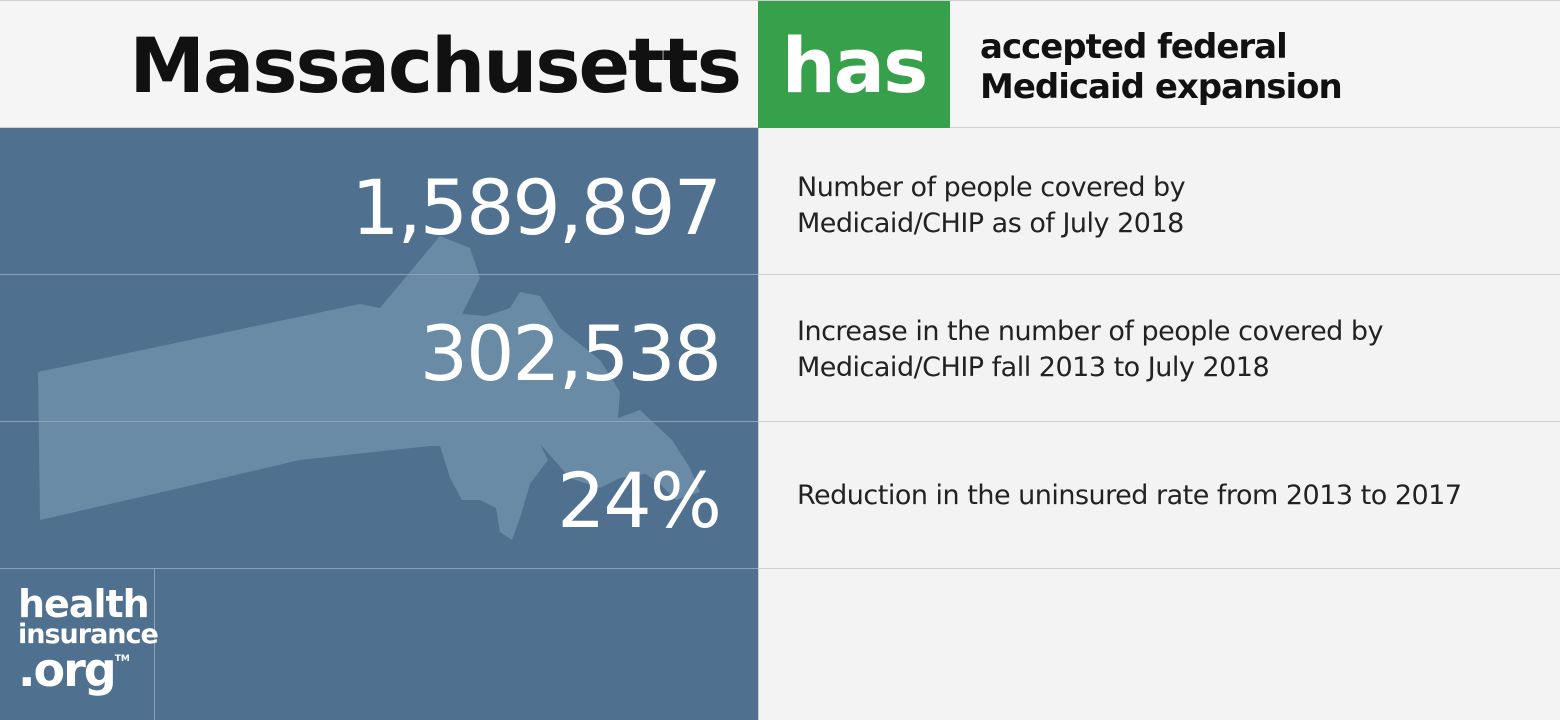  Describe the element at coordinates (536, 207) in the screenshot. I see `stat-value-covered: 1,589,897` at that location.